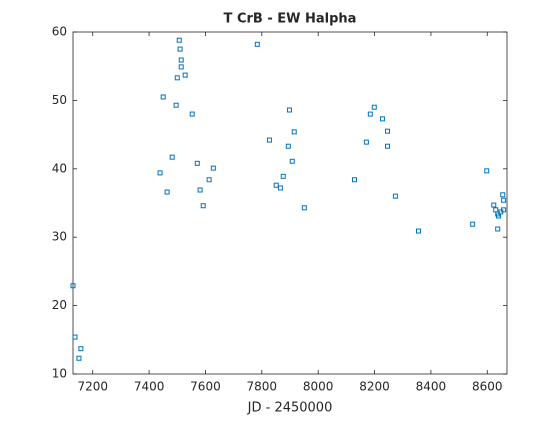  I want to click on x-tick-label: 8400, so click(431, 387).